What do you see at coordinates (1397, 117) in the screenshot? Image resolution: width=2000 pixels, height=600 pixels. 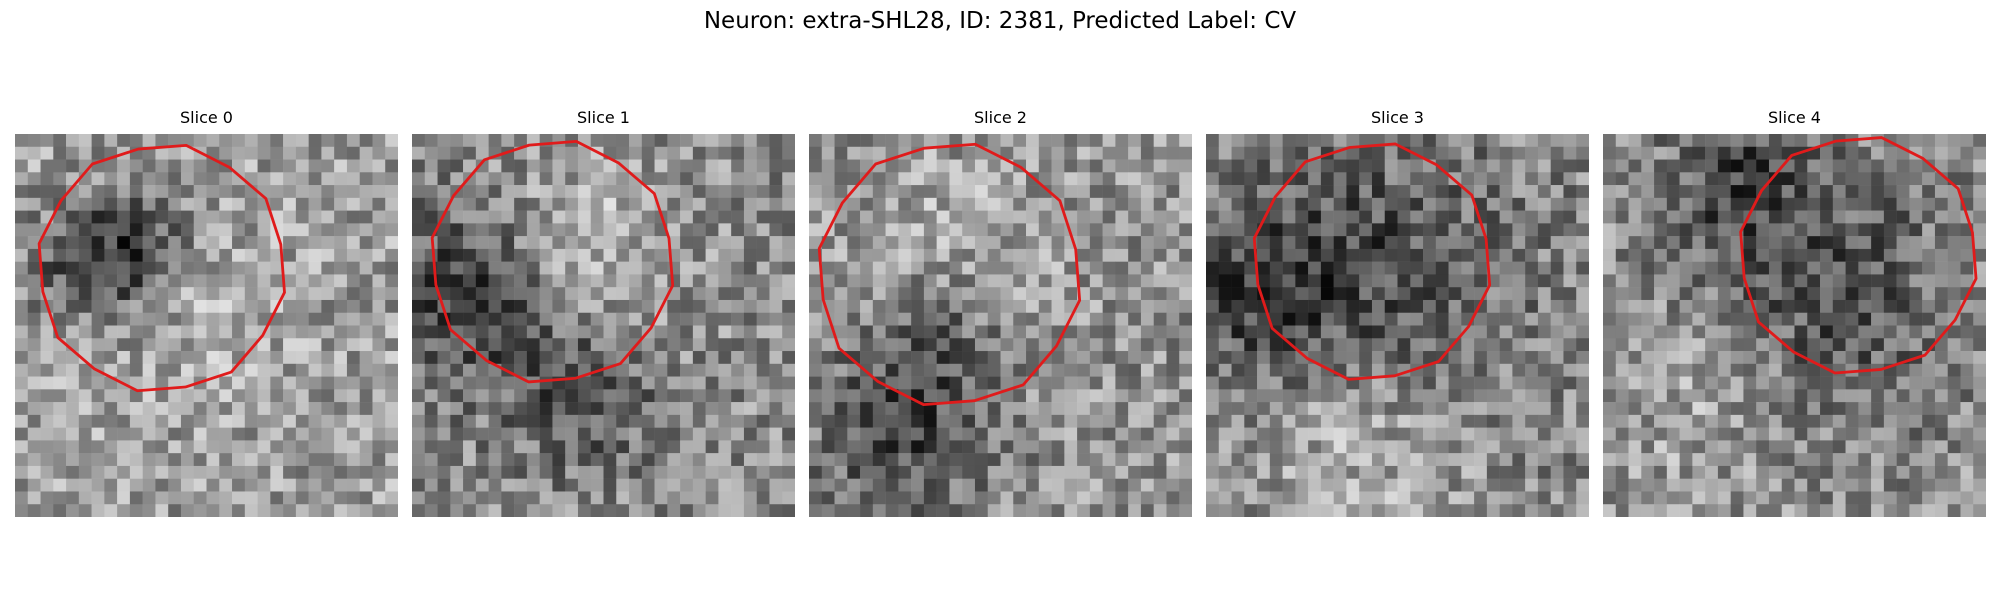 I see `slice-title-3: Slice 3` at bounding box center [1397, 117].